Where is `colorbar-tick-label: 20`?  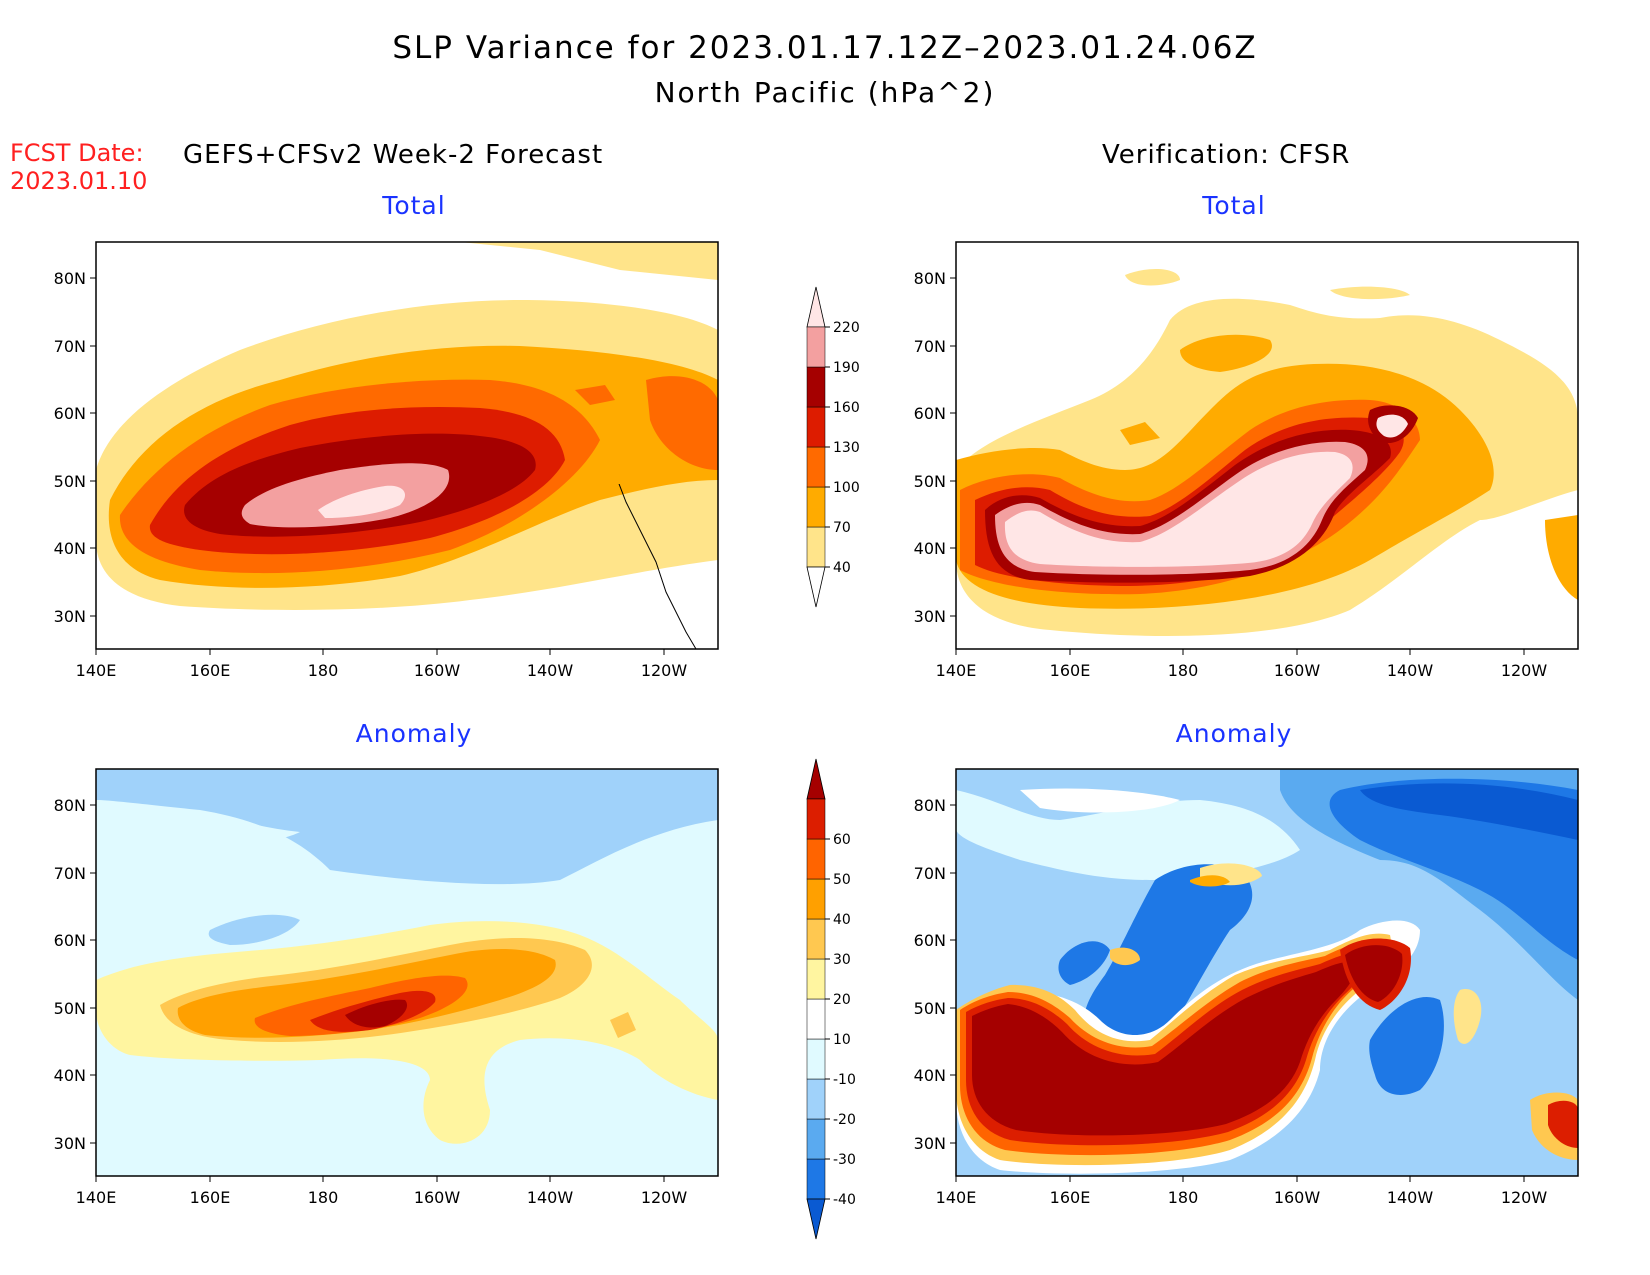 colorbar-tick-label: 20 is located at coordinates (842, 1000).